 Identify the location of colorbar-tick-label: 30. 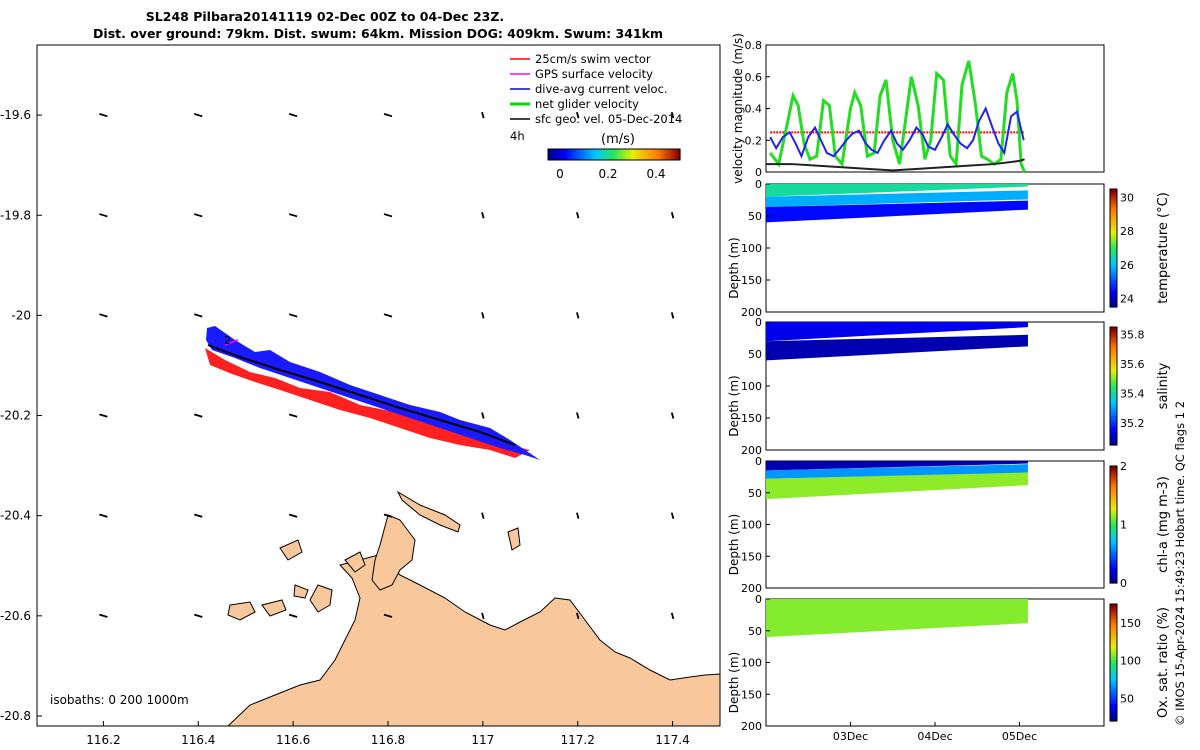
(1127, 197).